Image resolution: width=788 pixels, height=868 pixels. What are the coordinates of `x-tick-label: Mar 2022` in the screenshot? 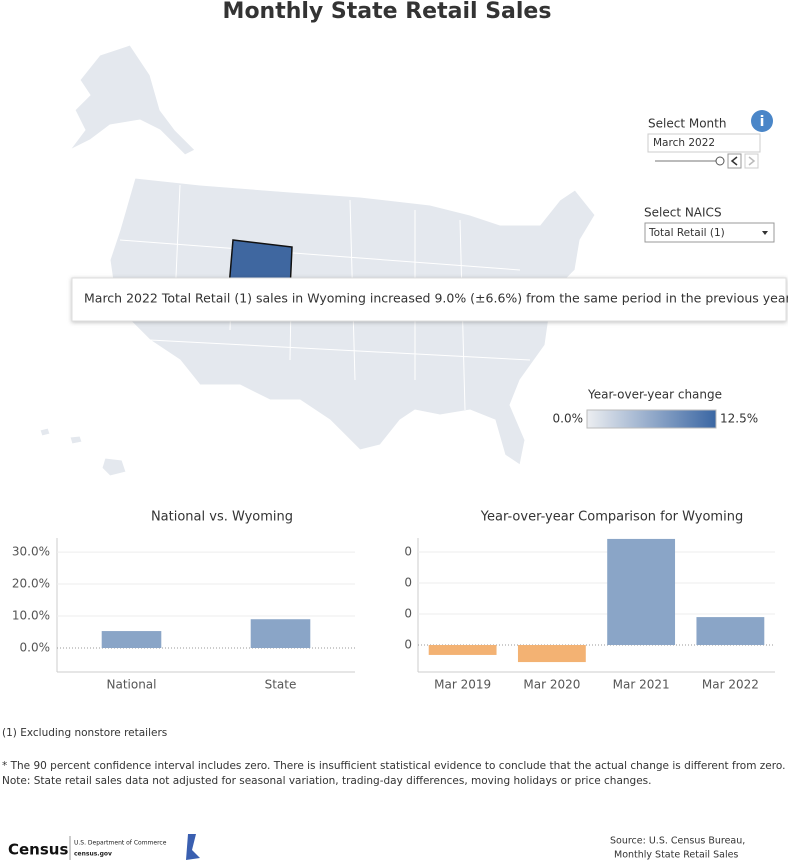 It's located at (730, 685).